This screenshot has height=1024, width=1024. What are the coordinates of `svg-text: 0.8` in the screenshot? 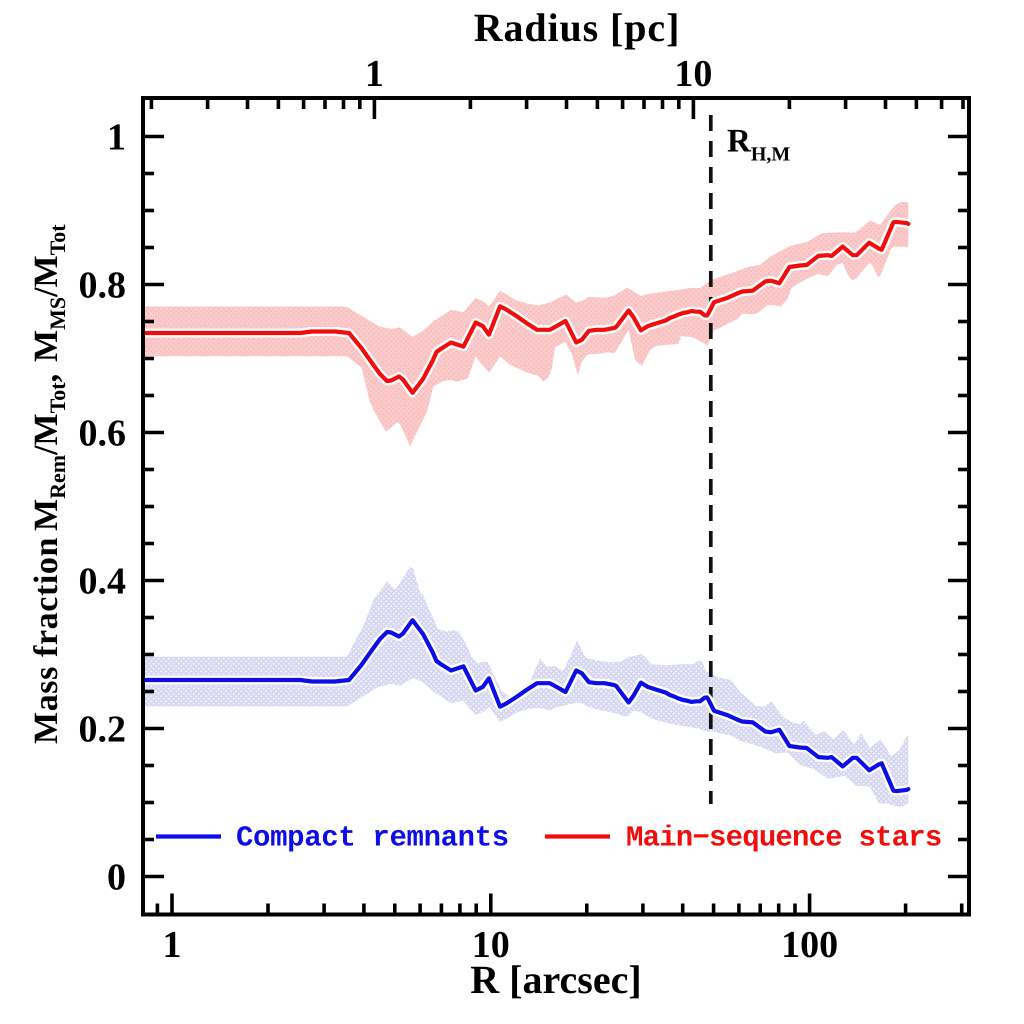 It's located at (103, 286).